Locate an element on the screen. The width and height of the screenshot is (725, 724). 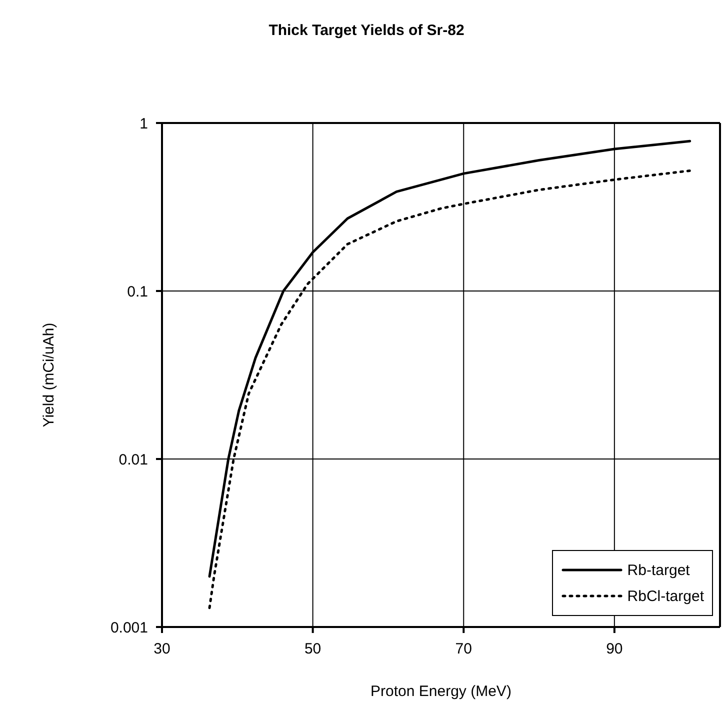
y-axis-title: Yield (mCi/uAh) is located at coordinates (49, 375).